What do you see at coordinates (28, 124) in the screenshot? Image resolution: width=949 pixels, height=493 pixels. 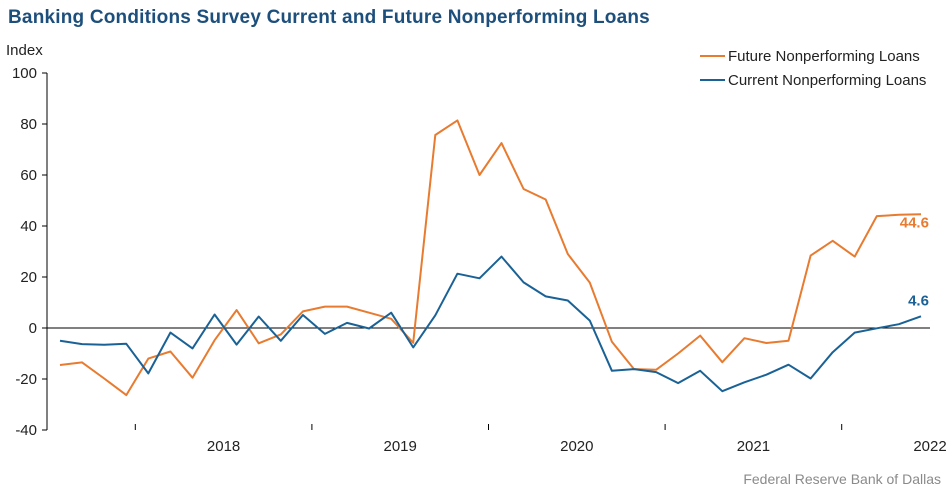 I see `y-tick-label: 80` at bounding box center [28, 124].